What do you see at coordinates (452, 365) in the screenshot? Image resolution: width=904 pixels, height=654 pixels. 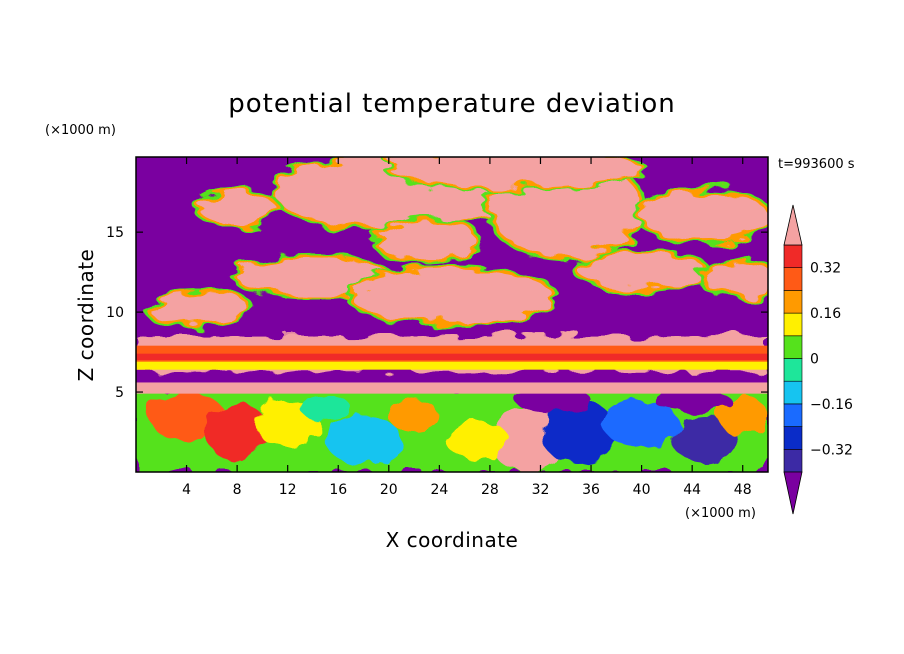 I see `warm-band-edge` at bounding box center [452, 365].